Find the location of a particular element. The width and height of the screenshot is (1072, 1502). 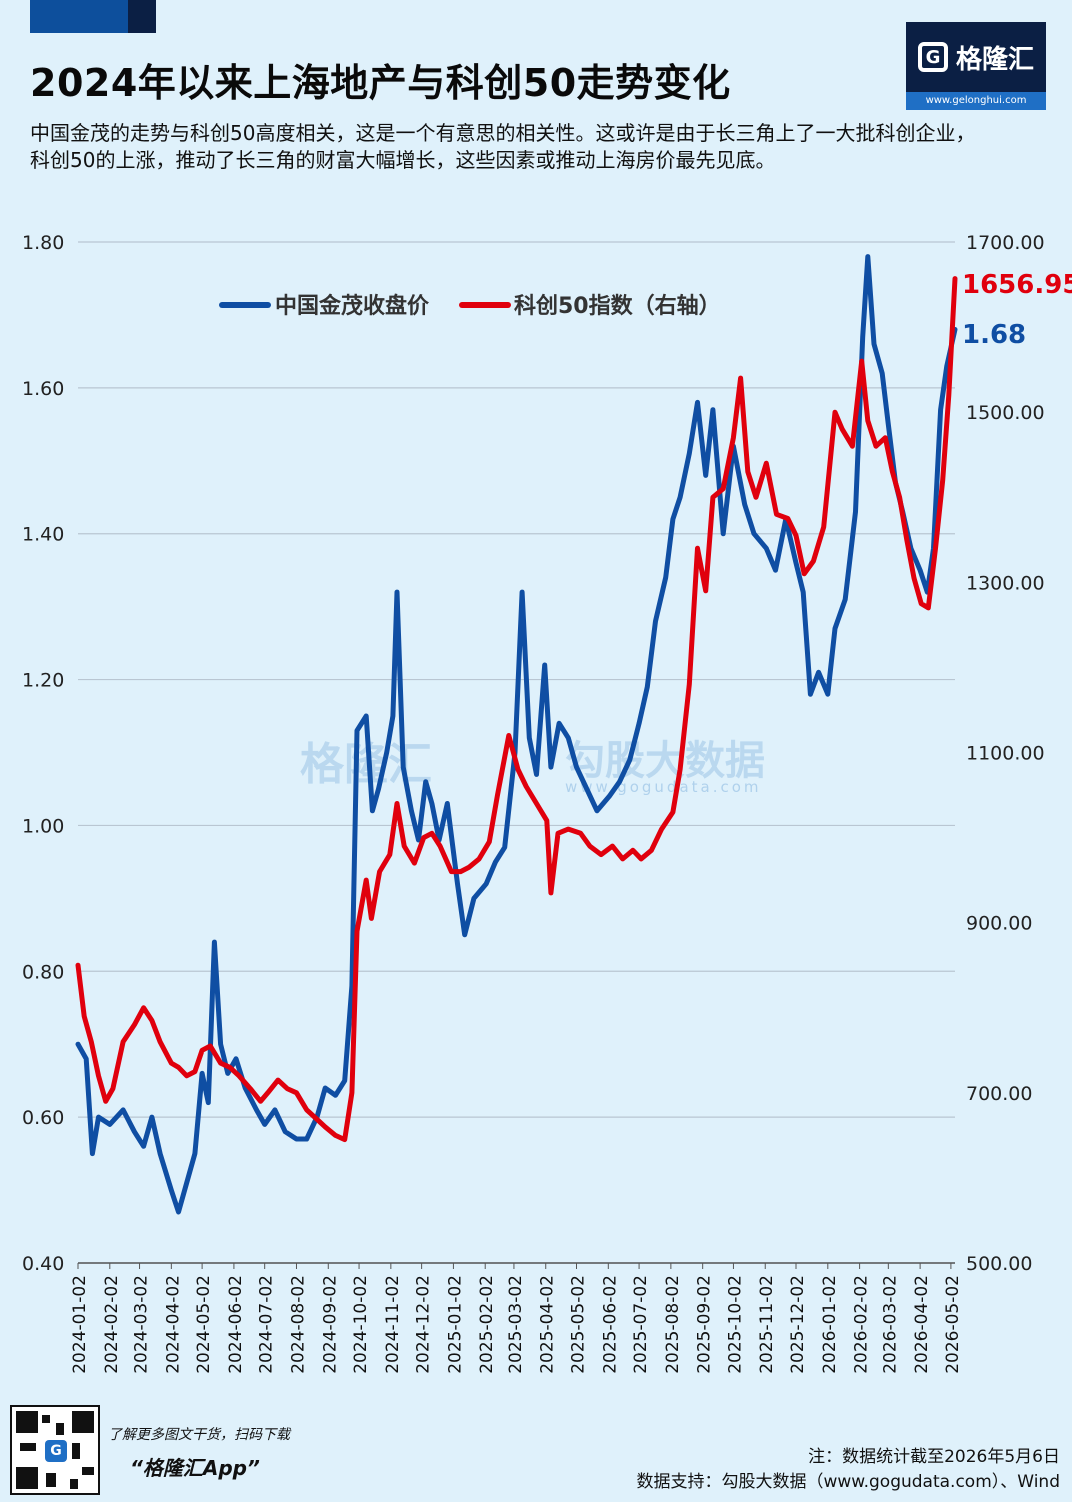

x-tick-label: 2024-05-02 is located at coordinates (204, 1324).